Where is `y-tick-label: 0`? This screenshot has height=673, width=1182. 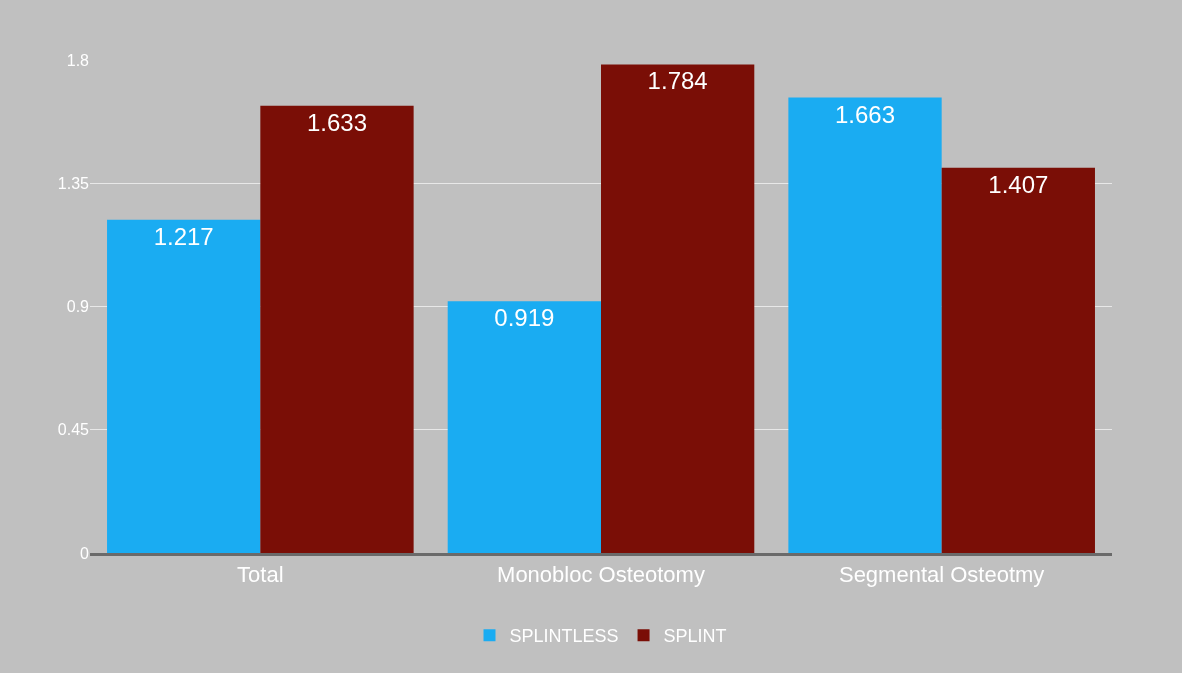 y-tick-label: 0 is located at coordinates (85, 553).